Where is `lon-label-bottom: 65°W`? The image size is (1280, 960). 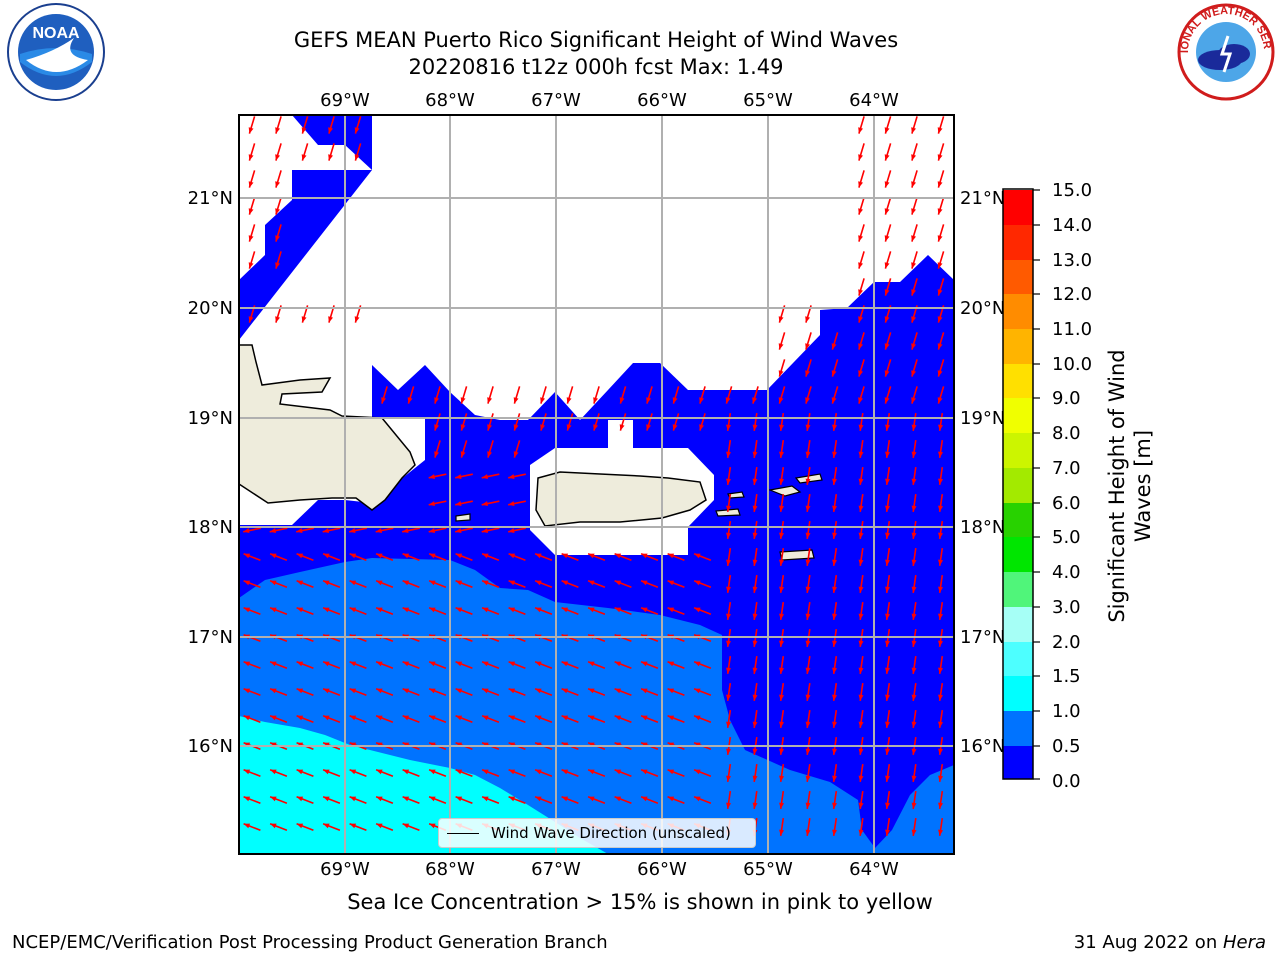 lon-label-bottom: 65°W is located at coordinates (768, 869).